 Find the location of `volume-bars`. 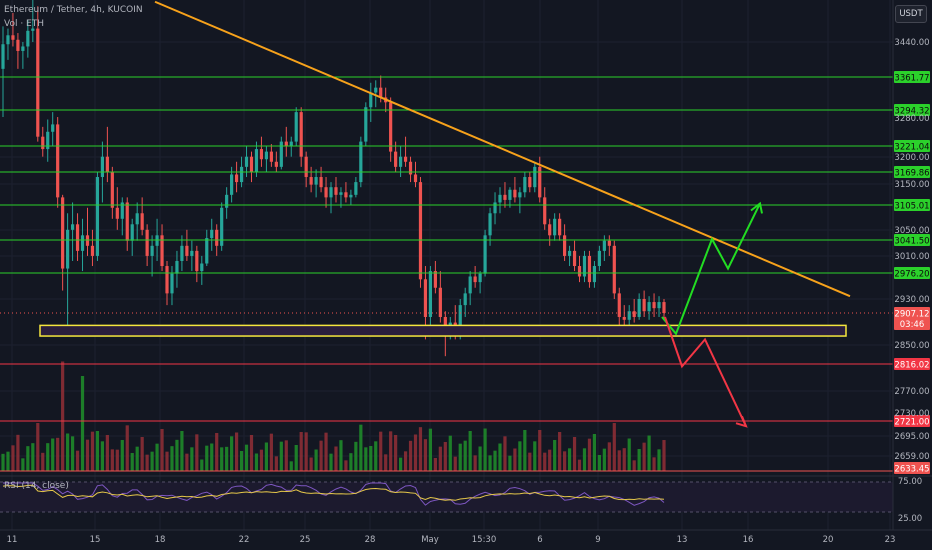

volume-bars is located at coordinates (333, 416).